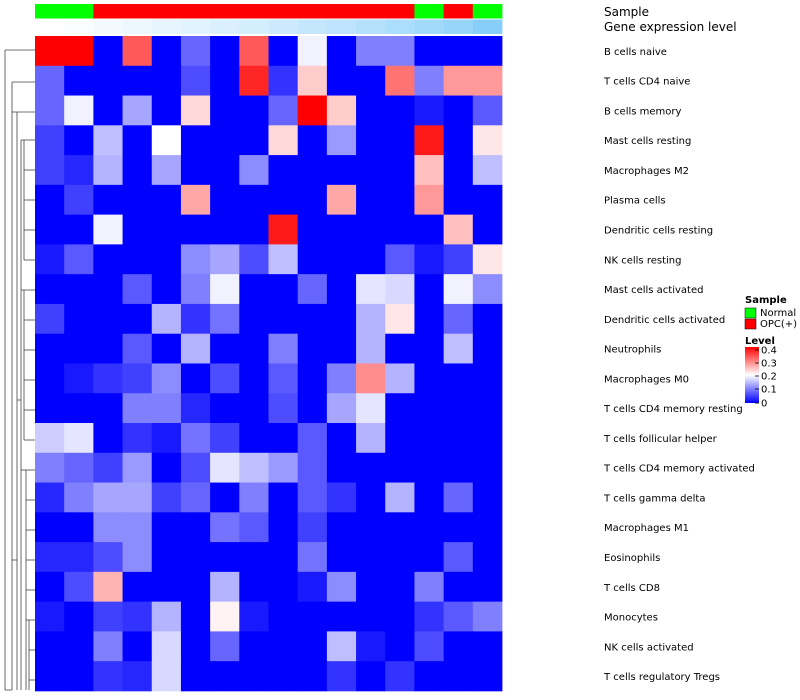 This screenshot has height=700, width=800. I want to click on legend-colorbar, so click(752, 375).